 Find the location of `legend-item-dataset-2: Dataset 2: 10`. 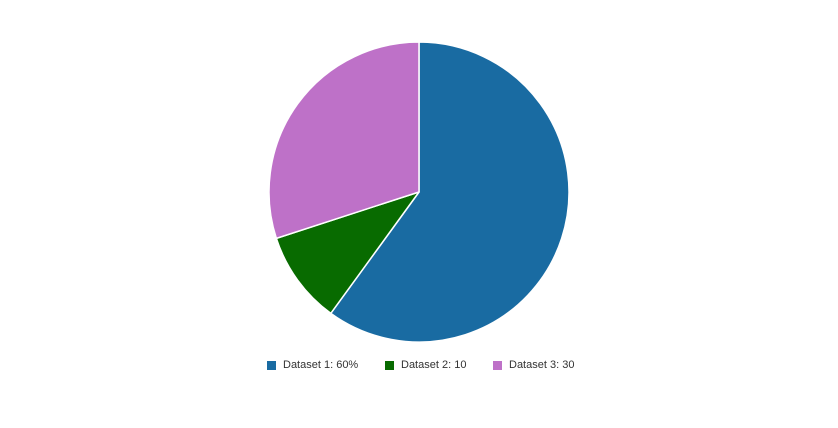

legend-item-dataset-2: Dataset 2: 10 is located at coordinates (425, 365).